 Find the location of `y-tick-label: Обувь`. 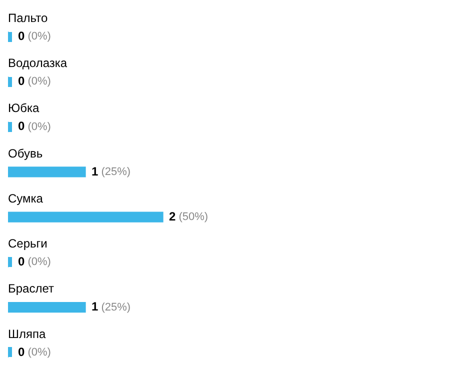

y-tick-label: Обувь is located at coordinates (25, 153).